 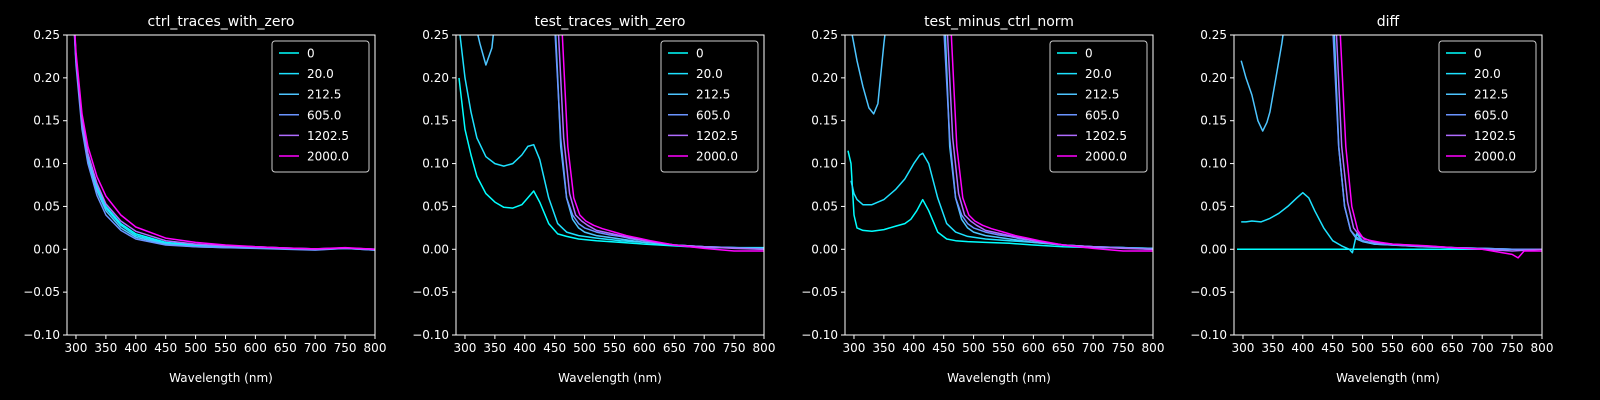 What do you see at coordinates (999, 22) in the screenshot?
I see `chart-title: test_minus_ctrl_norm` at bounding box center [999, 22].